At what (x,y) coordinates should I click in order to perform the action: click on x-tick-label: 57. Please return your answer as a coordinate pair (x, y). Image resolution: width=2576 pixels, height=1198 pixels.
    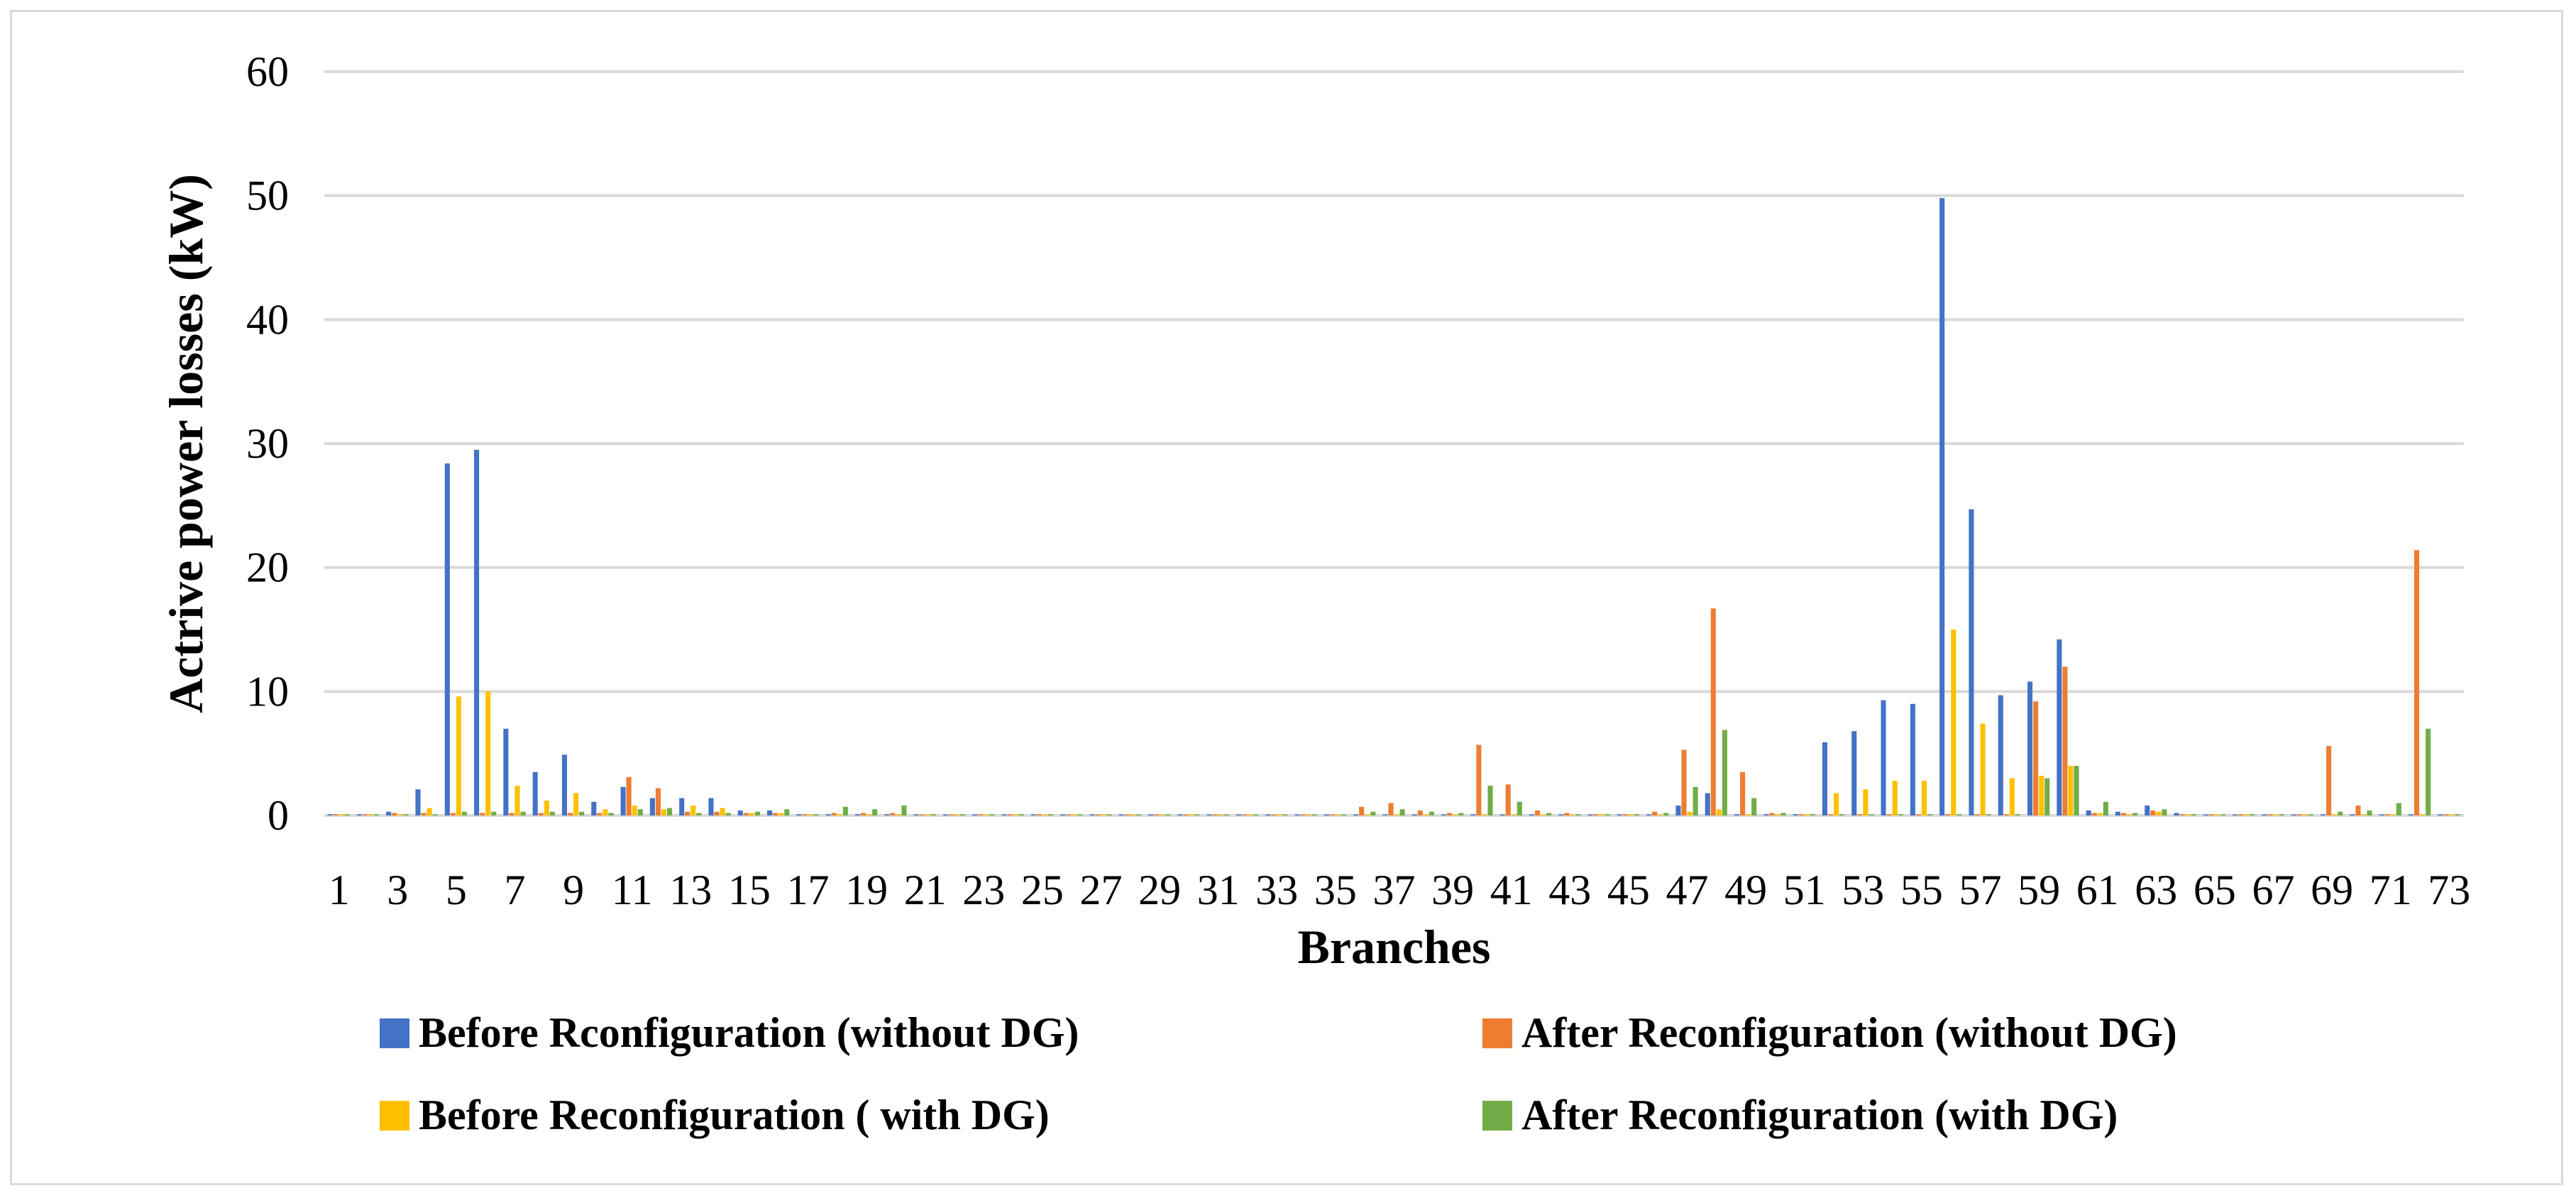
    Looking at the image, I should click on (1980, 890).